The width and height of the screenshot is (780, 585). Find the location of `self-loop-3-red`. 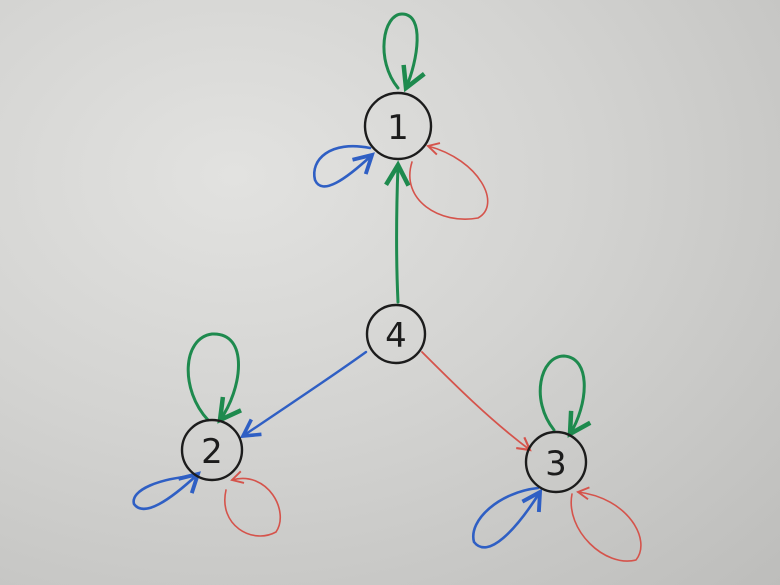

self-loop-3-red is located at coordinates (606, 524).